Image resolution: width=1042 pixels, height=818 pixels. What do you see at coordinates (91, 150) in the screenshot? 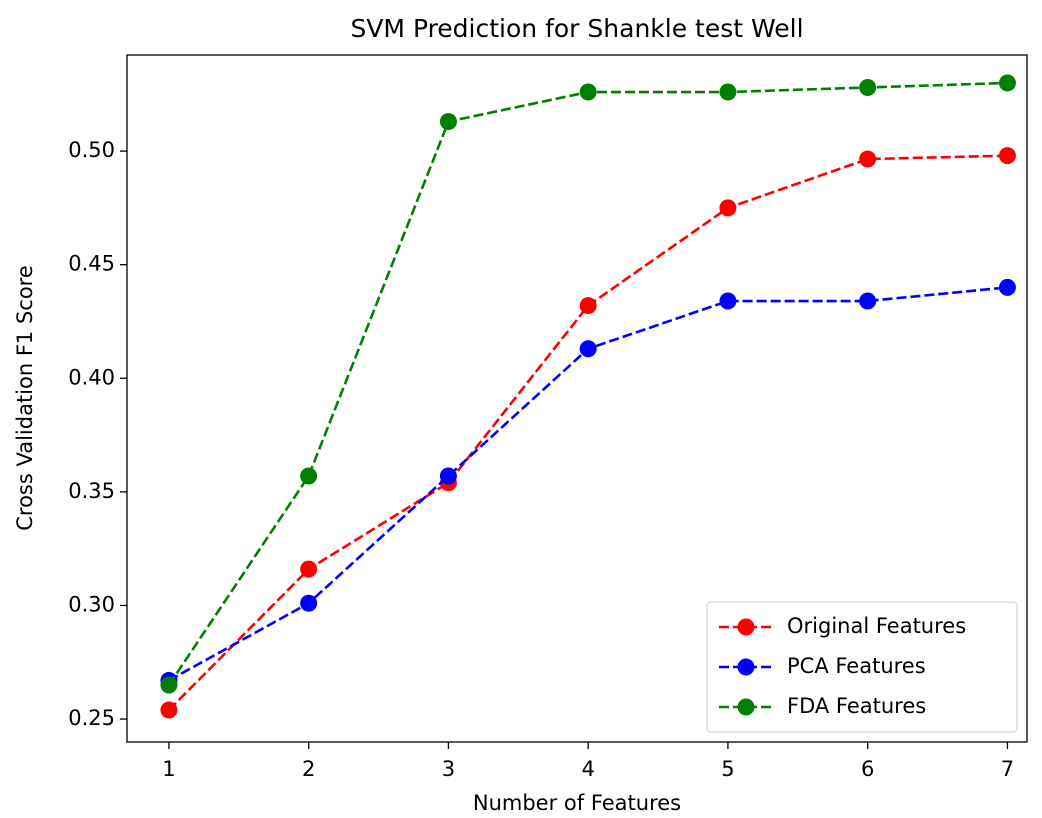
I see `y-tick-label: 0.50` at bounding box center [91, 150].